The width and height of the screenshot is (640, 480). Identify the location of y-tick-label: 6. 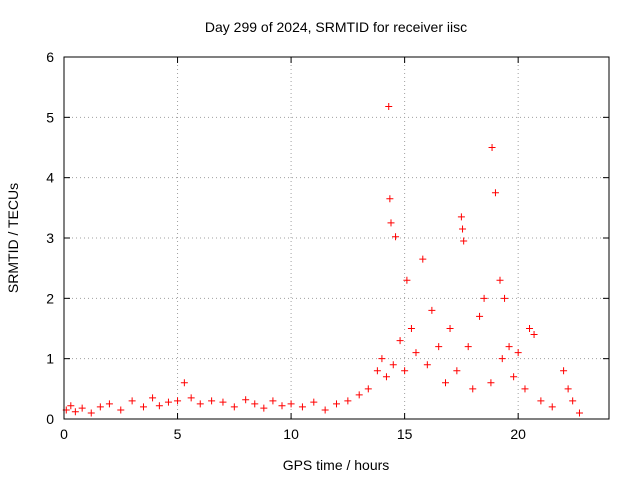
(50, 57).